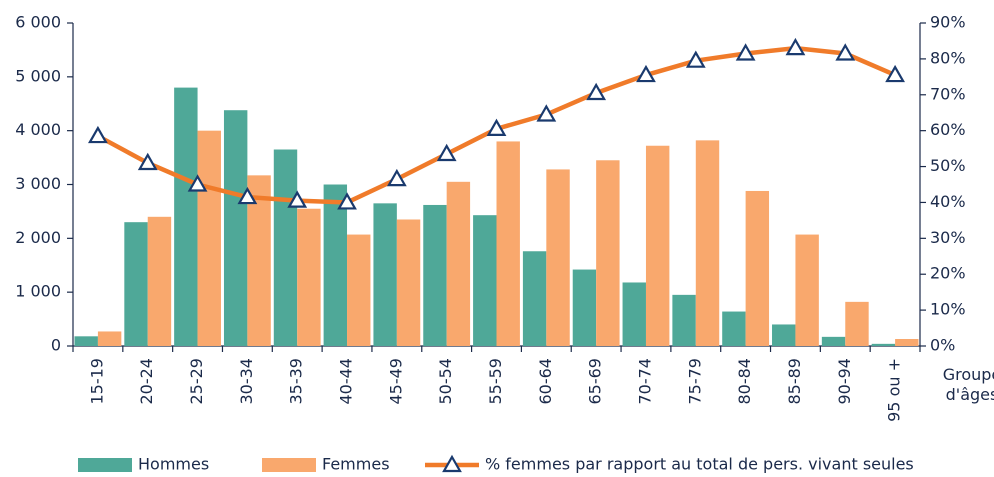  What do you see at coordinates (38, 237) in the screenshot?
I see `y-tick-label: 2 000` at bounding box center [38, 237].